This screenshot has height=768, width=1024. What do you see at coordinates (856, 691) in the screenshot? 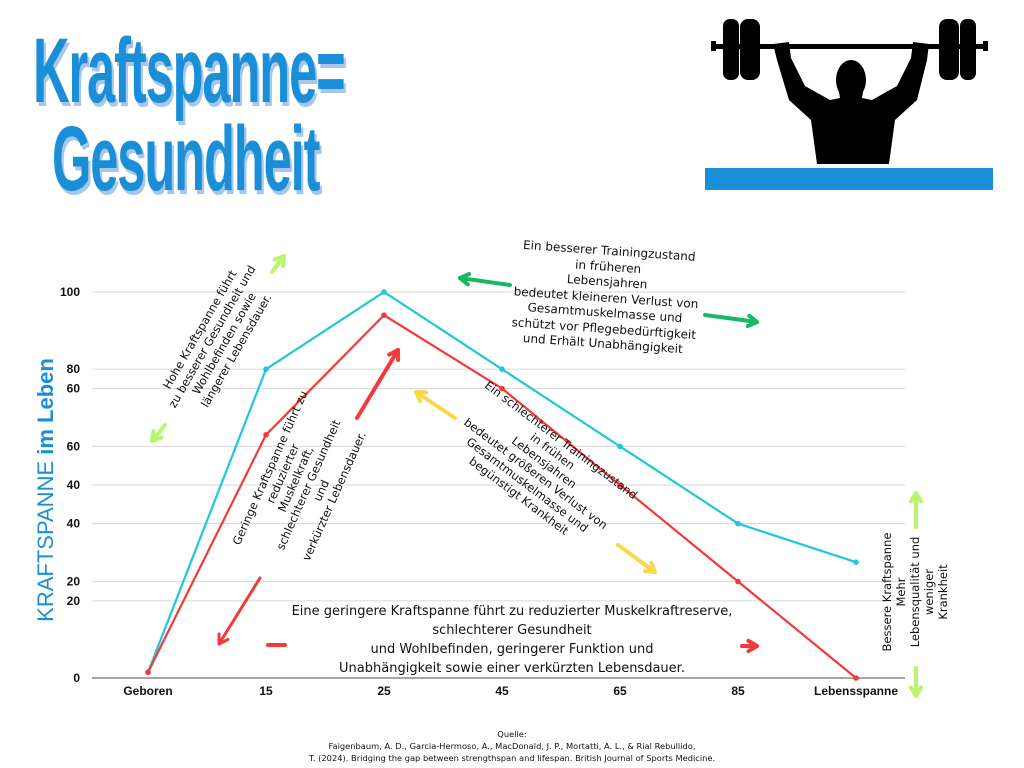
I see `x-tick-label: Lebensspanne` at bounding box center [856, 691].